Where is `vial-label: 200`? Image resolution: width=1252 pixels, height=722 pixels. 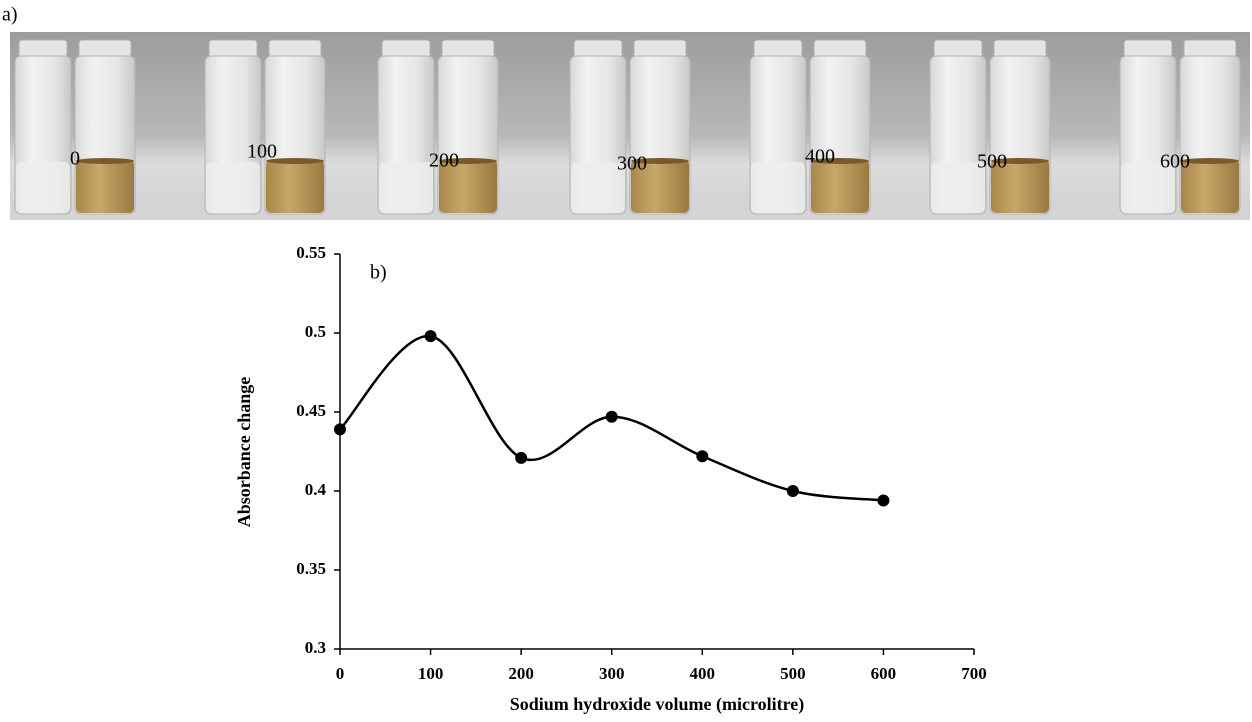
vial-label: 200 is located at coordinates (444, 161).